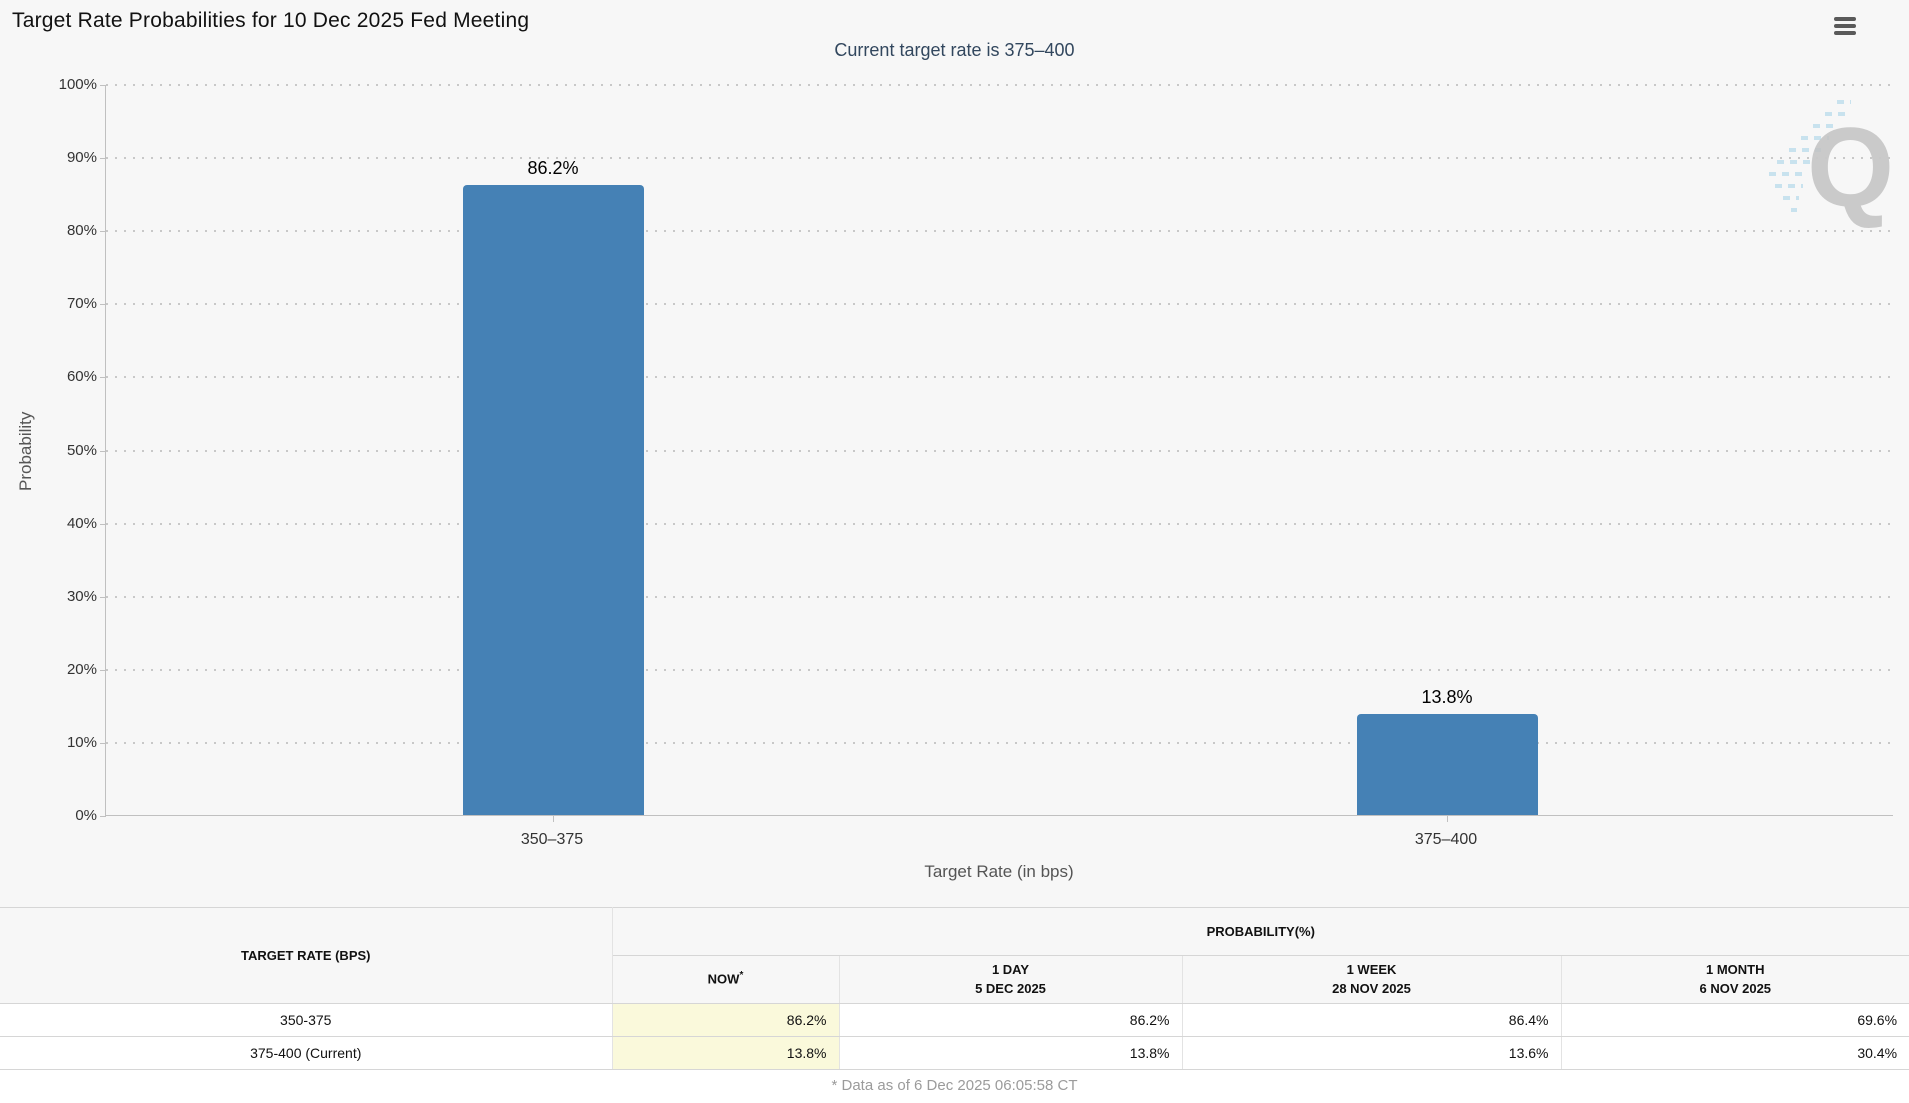 This screenshot has width=1909, height=1103. I want to click on col-header-target-rate: TARGET RATE (BPS), so click(306, 955).